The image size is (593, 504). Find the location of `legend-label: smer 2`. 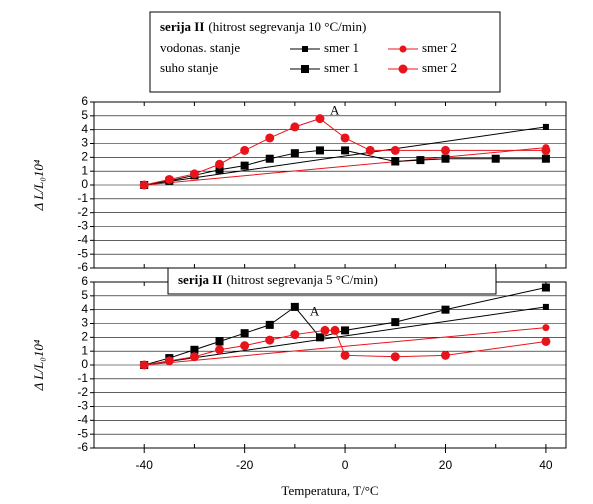

legend-label: smer 2 is located at coordinates (439, 47).